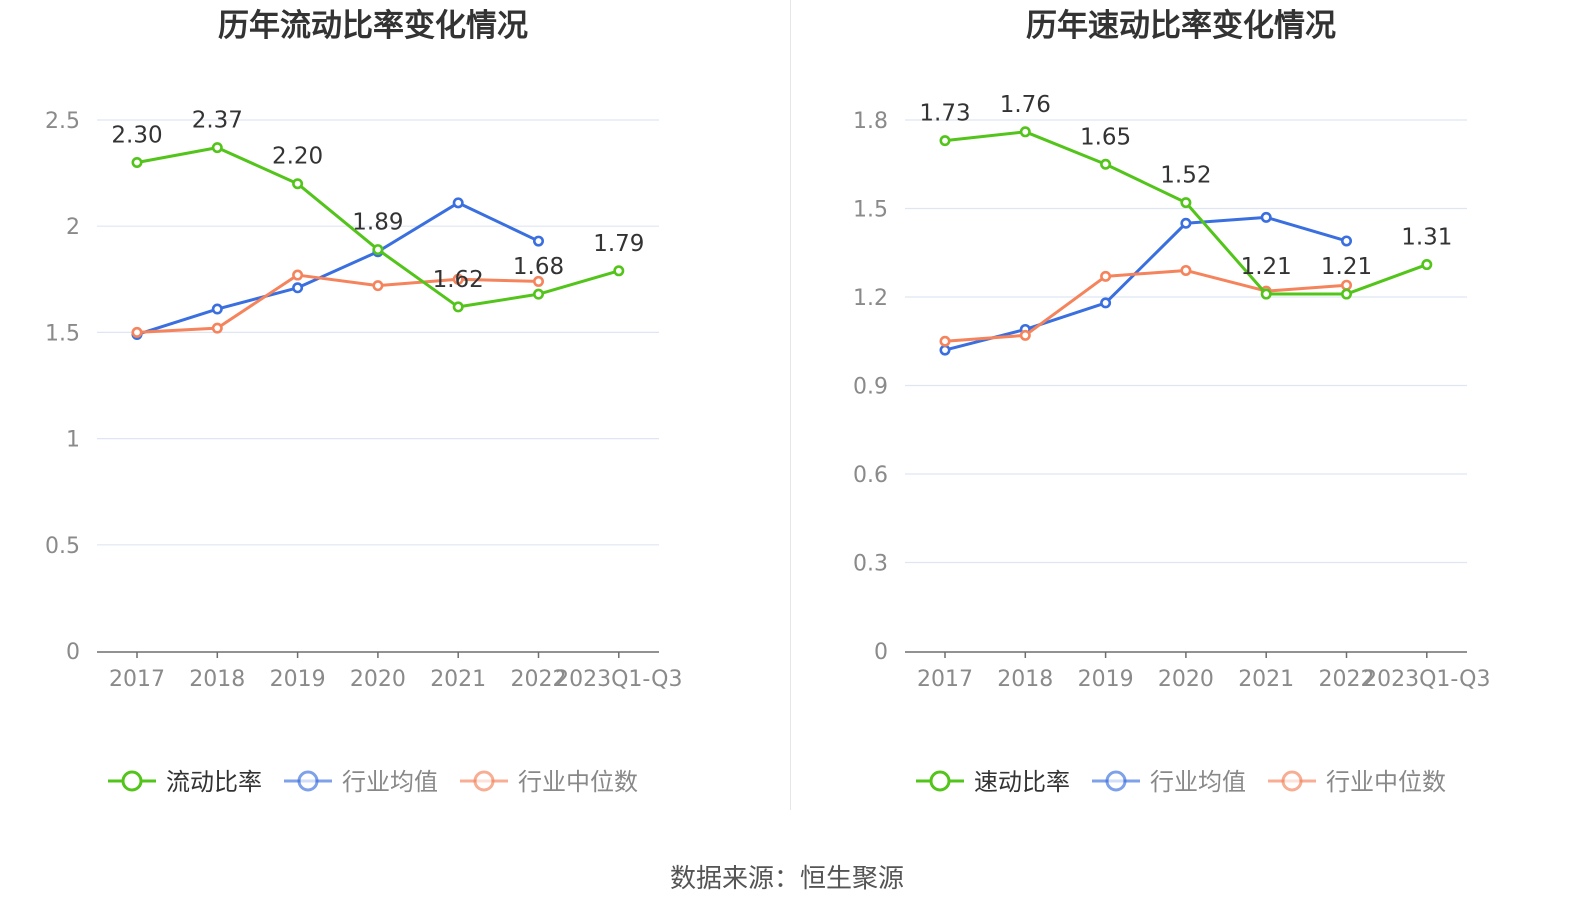 The height and width of the screenshot is (918, 1574). I want to click on data-label: 1.52, so click(1185, 176).